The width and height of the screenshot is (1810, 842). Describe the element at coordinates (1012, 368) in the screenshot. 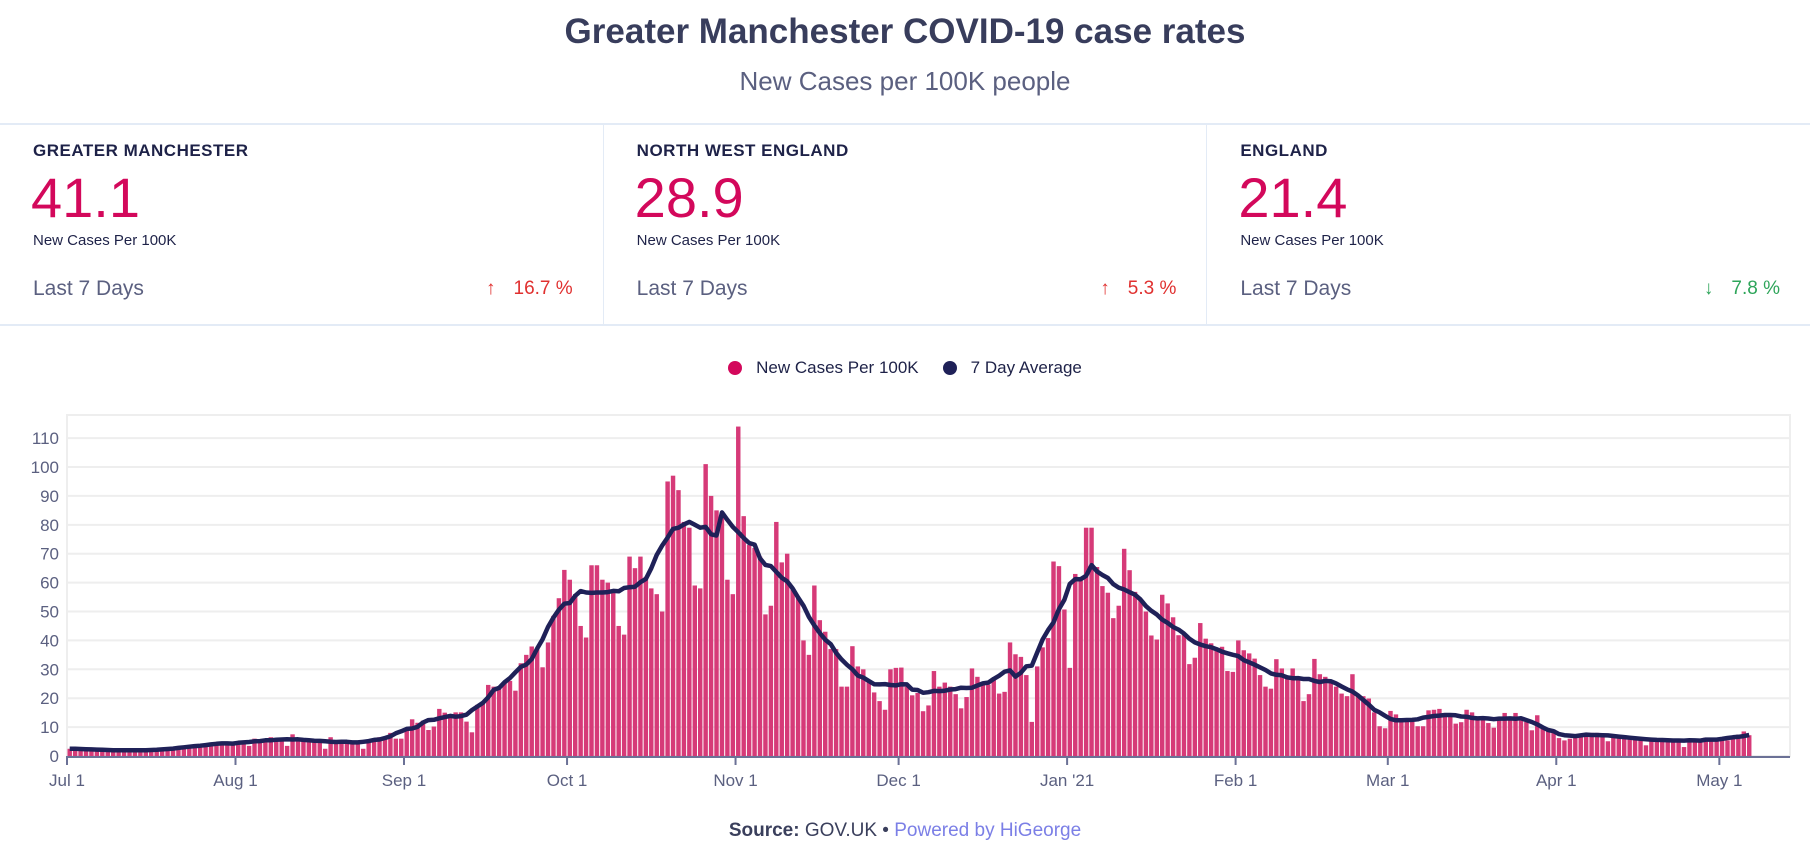

I see `legend-item-7-day-average: 7 Day Average` at that location.